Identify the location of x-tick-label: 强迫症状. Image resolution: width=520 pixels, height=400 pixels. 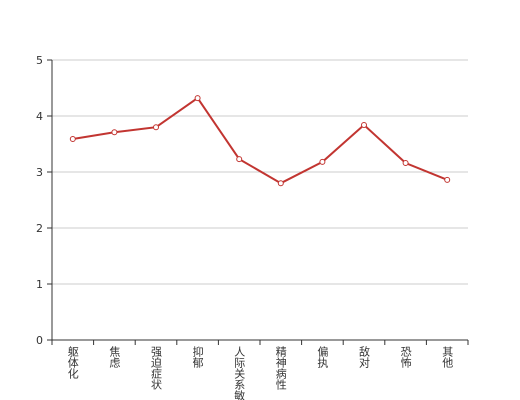
(156, 368).